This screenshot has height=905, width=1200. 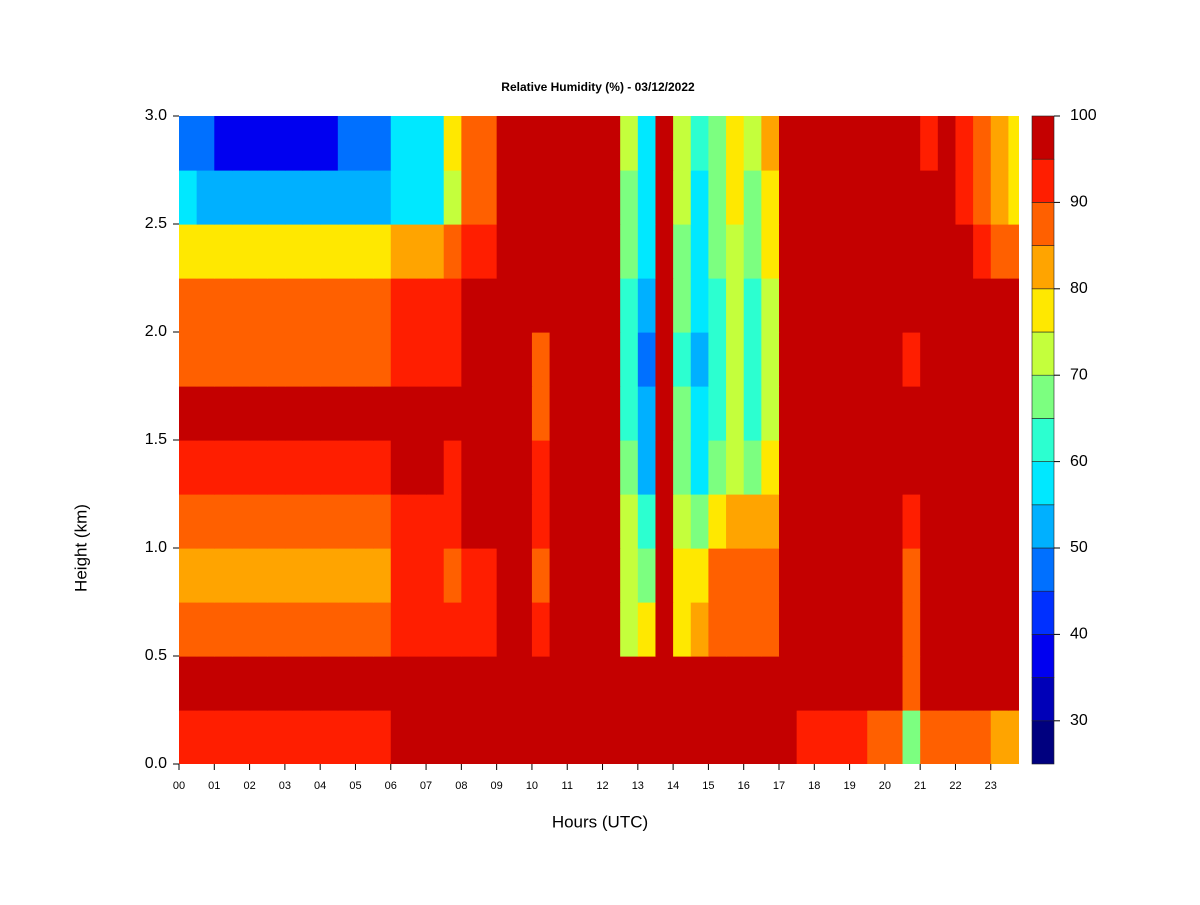 I want to click on x-axis-title: Hours (UTC), so click(x=600, y=821).